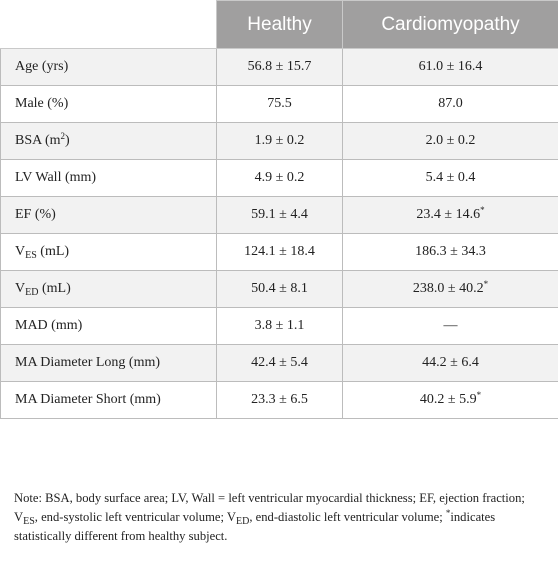 The height and width of the screenshot is (574, 558). I want to click on cardiomyopathy-value: 44.2 ± 6.4, so click(450, 363).